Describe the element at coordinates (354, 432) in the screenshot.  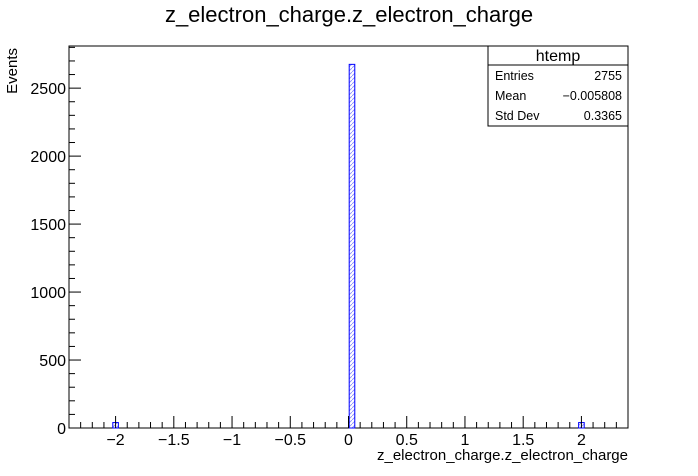
I see `x-axis: −2 −1.5 −1 −0.5 0 0.5 1 1.5 2` at that location.